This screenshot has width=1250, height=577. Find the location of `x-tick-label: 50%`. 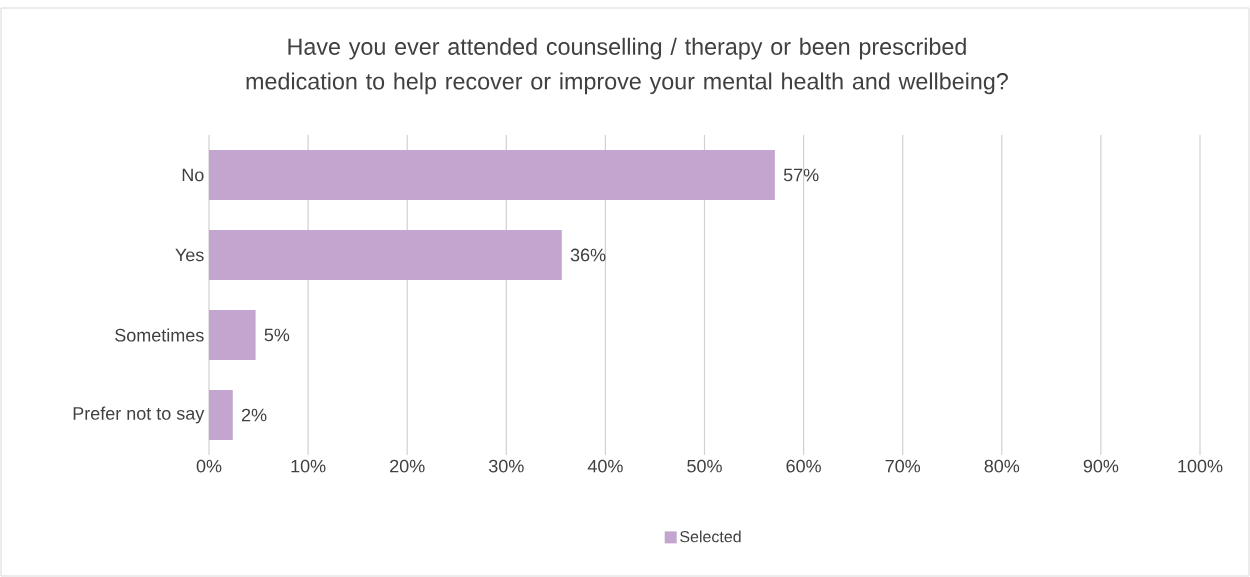

x-tick-label: 50% is located at coordinates (704, 466).